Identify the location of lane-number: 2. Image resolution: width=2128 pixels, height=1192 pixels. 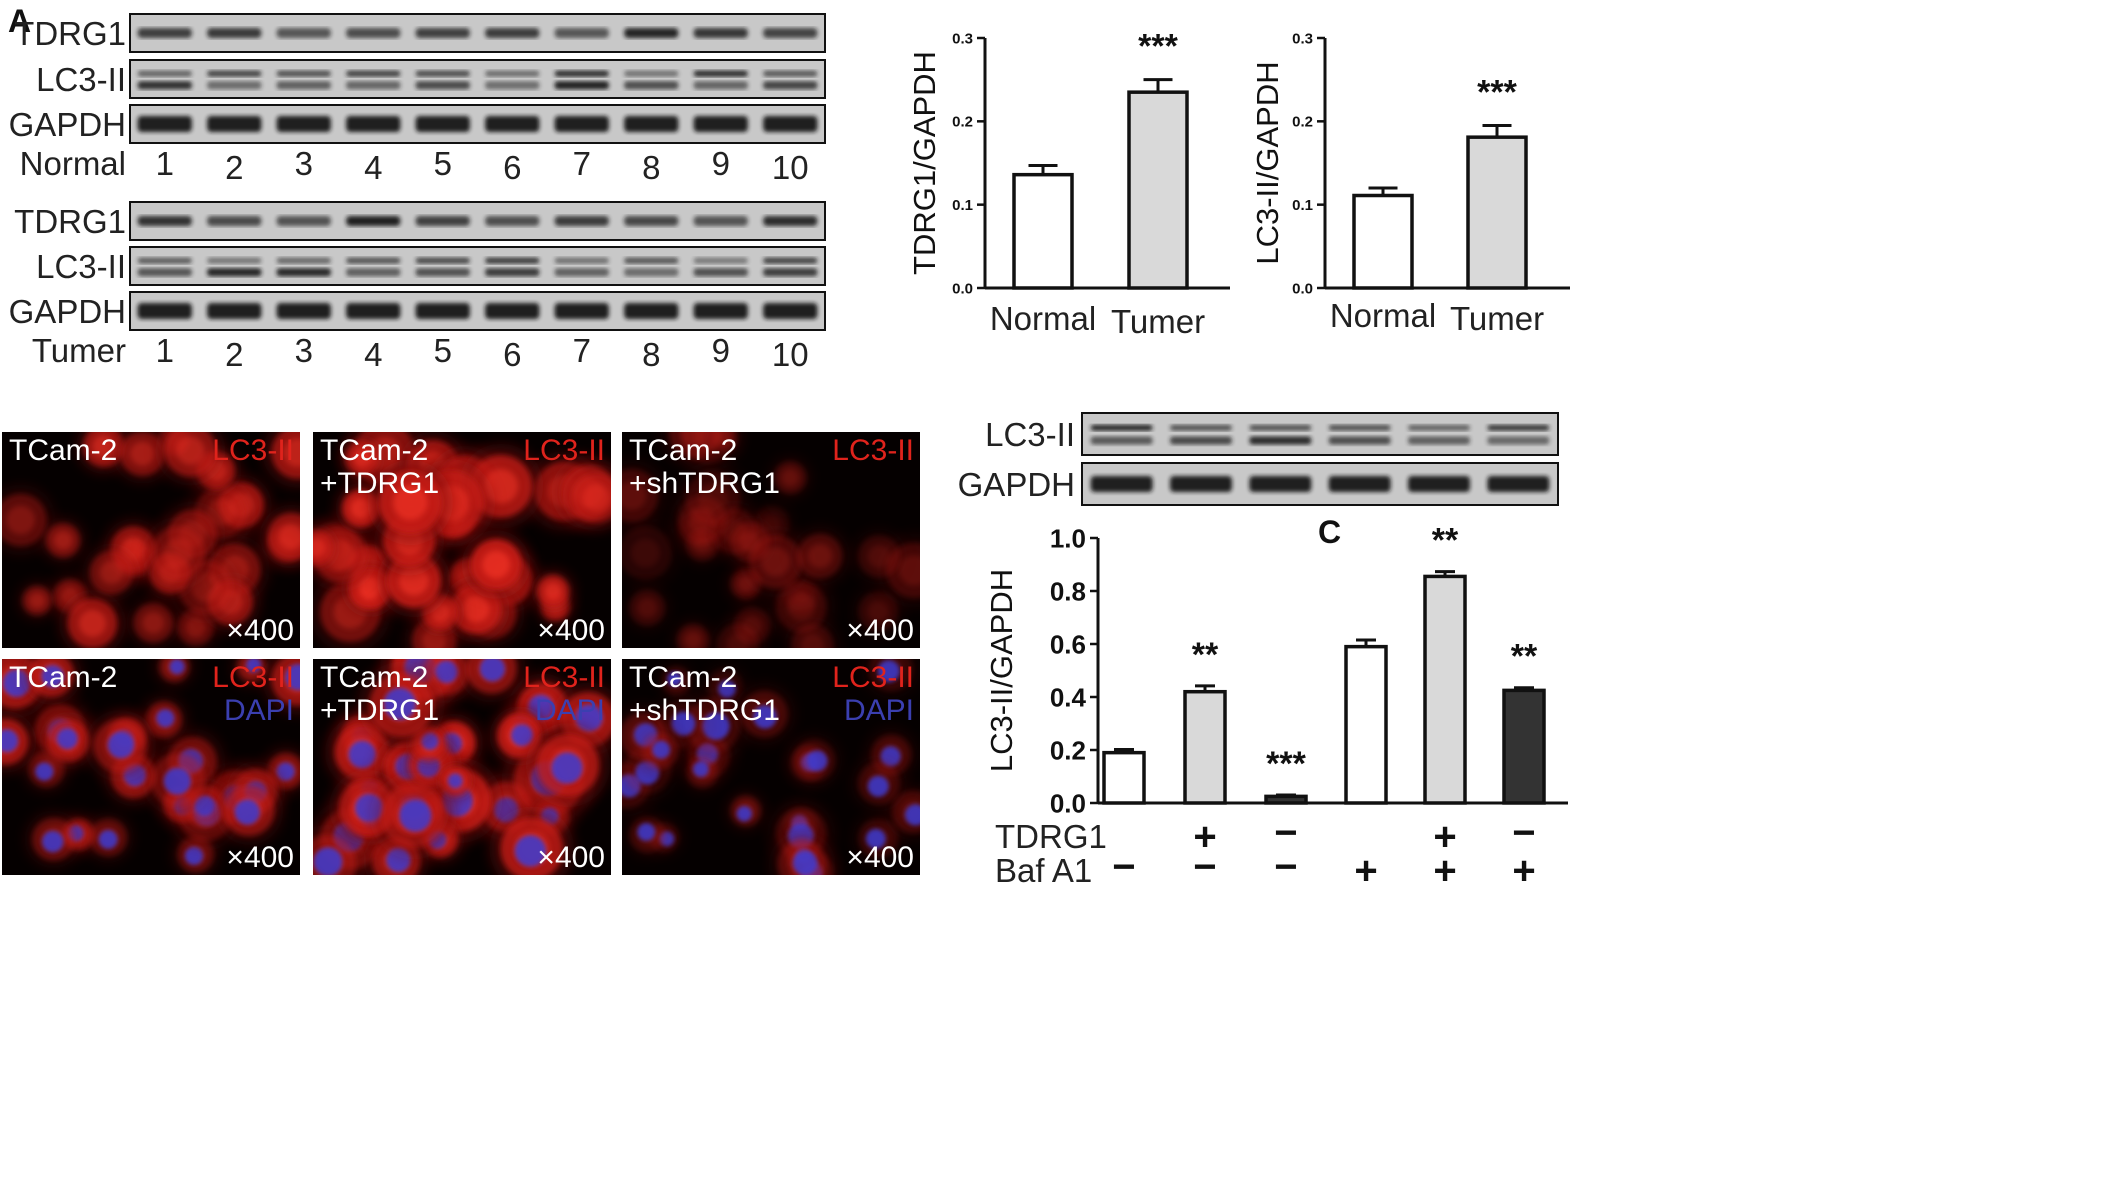
(234, 167).